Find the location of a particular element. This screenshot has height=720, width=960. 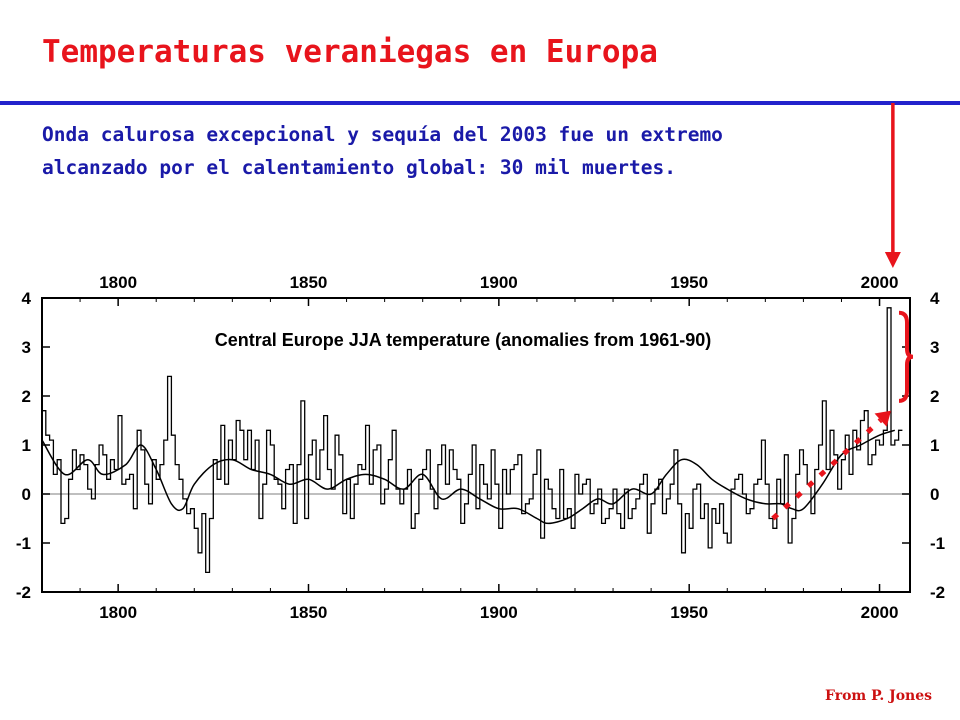

source-credit: From P. Jones is located at coordinates (878, 696).